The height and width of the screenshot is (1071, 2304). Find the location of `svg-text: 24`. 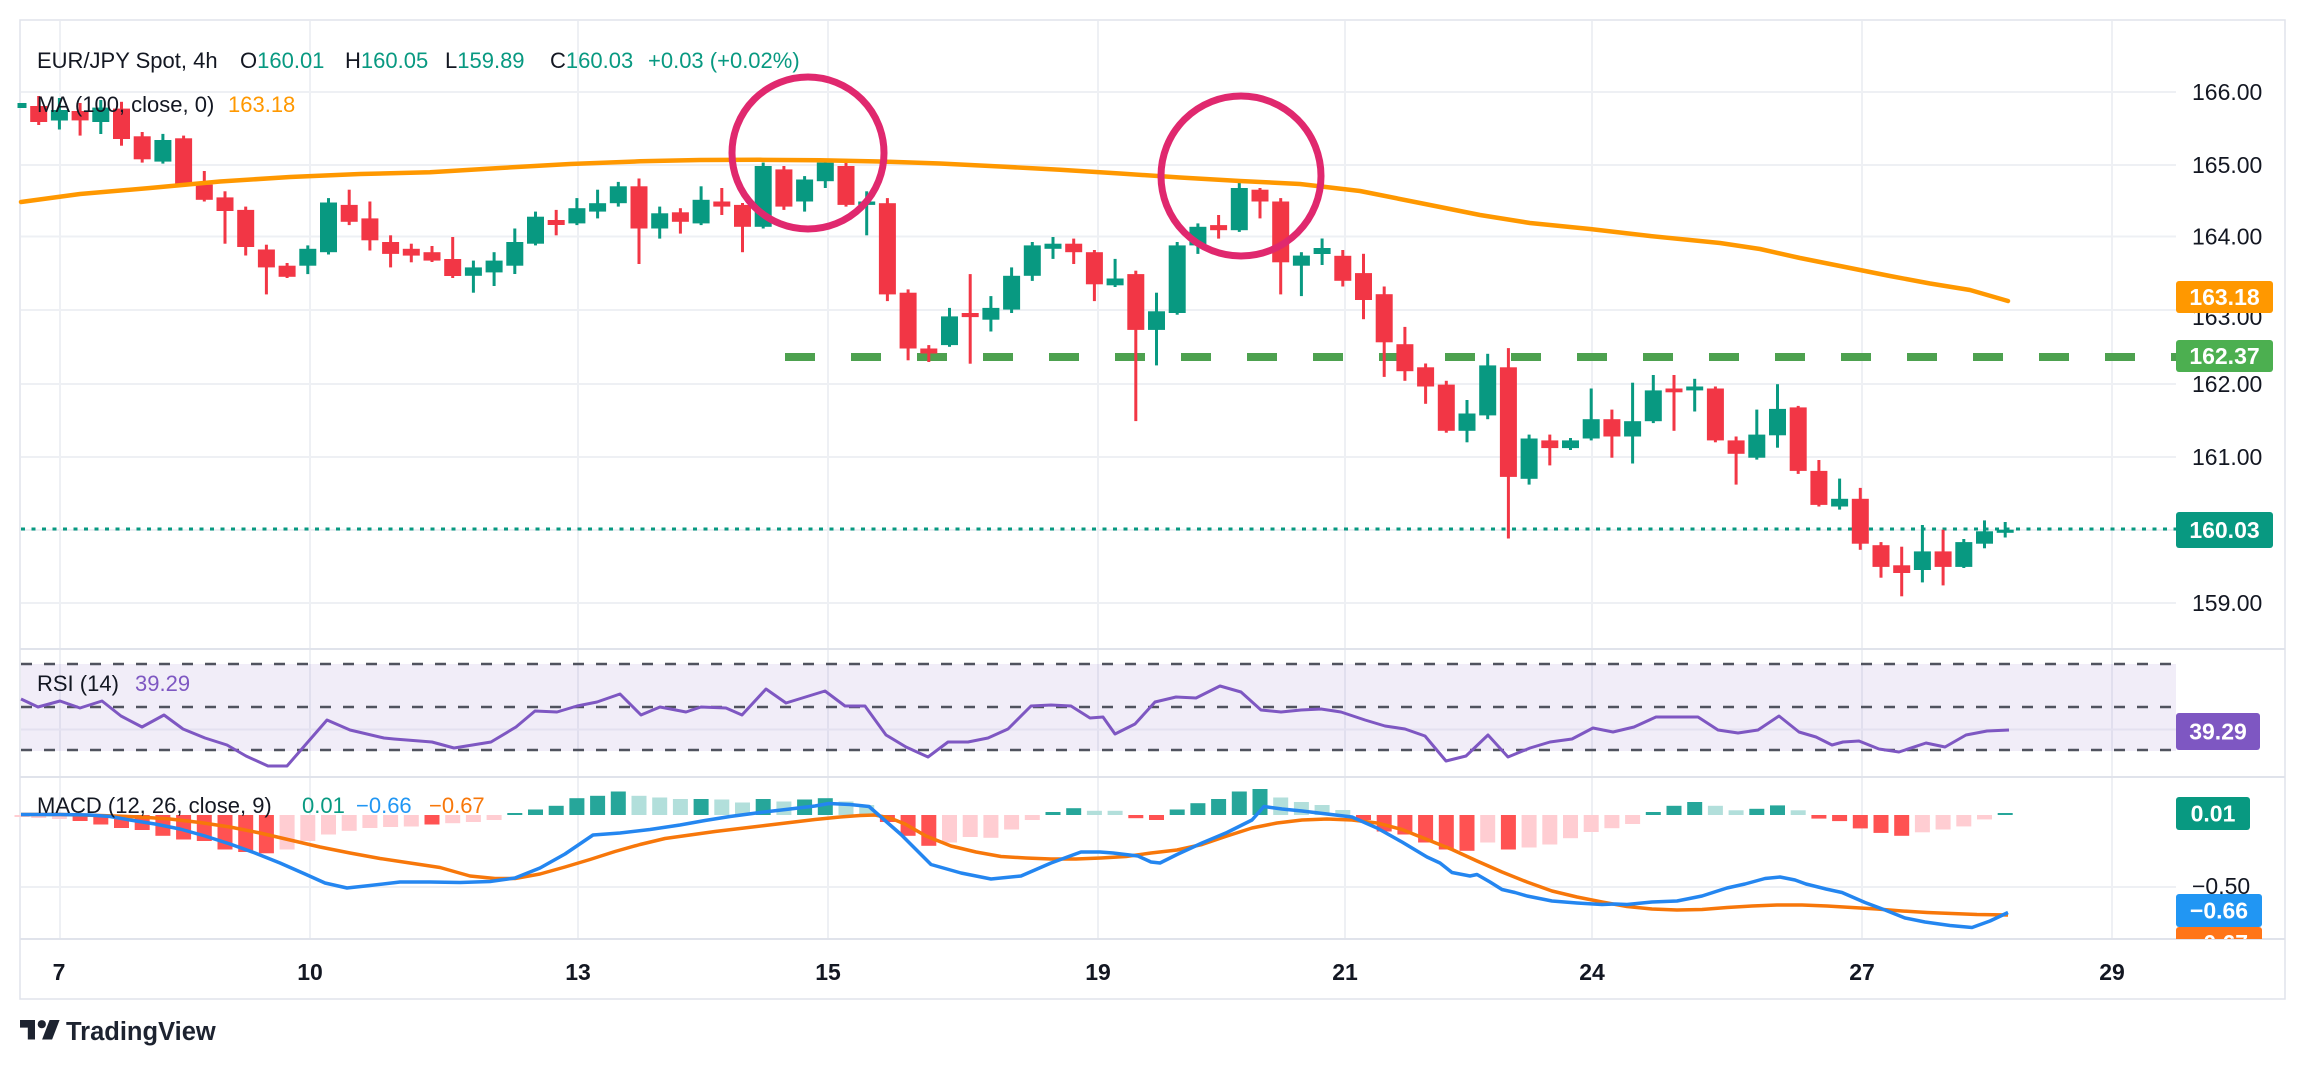

svg-text: 24 is located at coordinates (1592, 972).